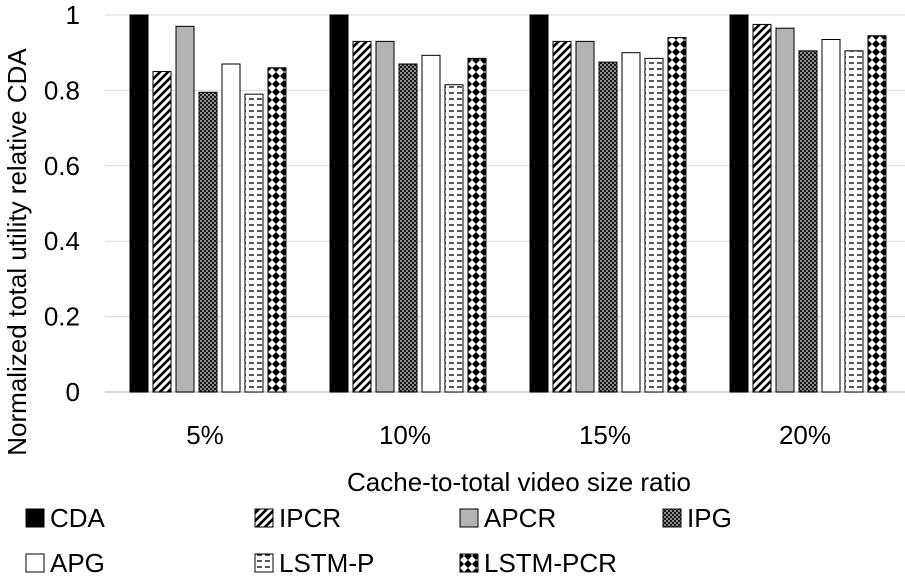 The height and width of the screenshot is (587, 905). What do you see at coordinates (264, 518) in the screenshot?
I see `legend-swatch-ipcr` at bounding box center [264, 518].